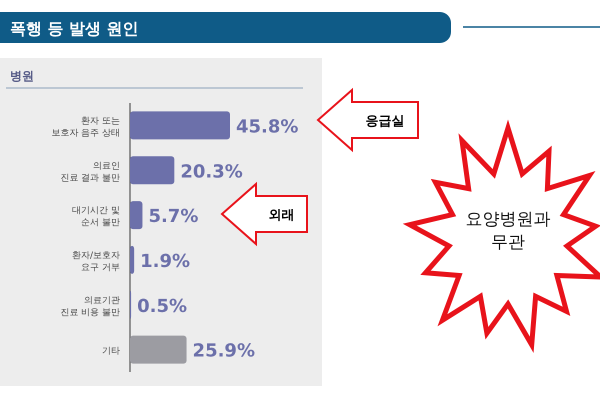 This screenshot has width=600, height=397. Describe the element at coordinates (165, 261) in the screenshot. I see `data-label: 1.9%` at that location.